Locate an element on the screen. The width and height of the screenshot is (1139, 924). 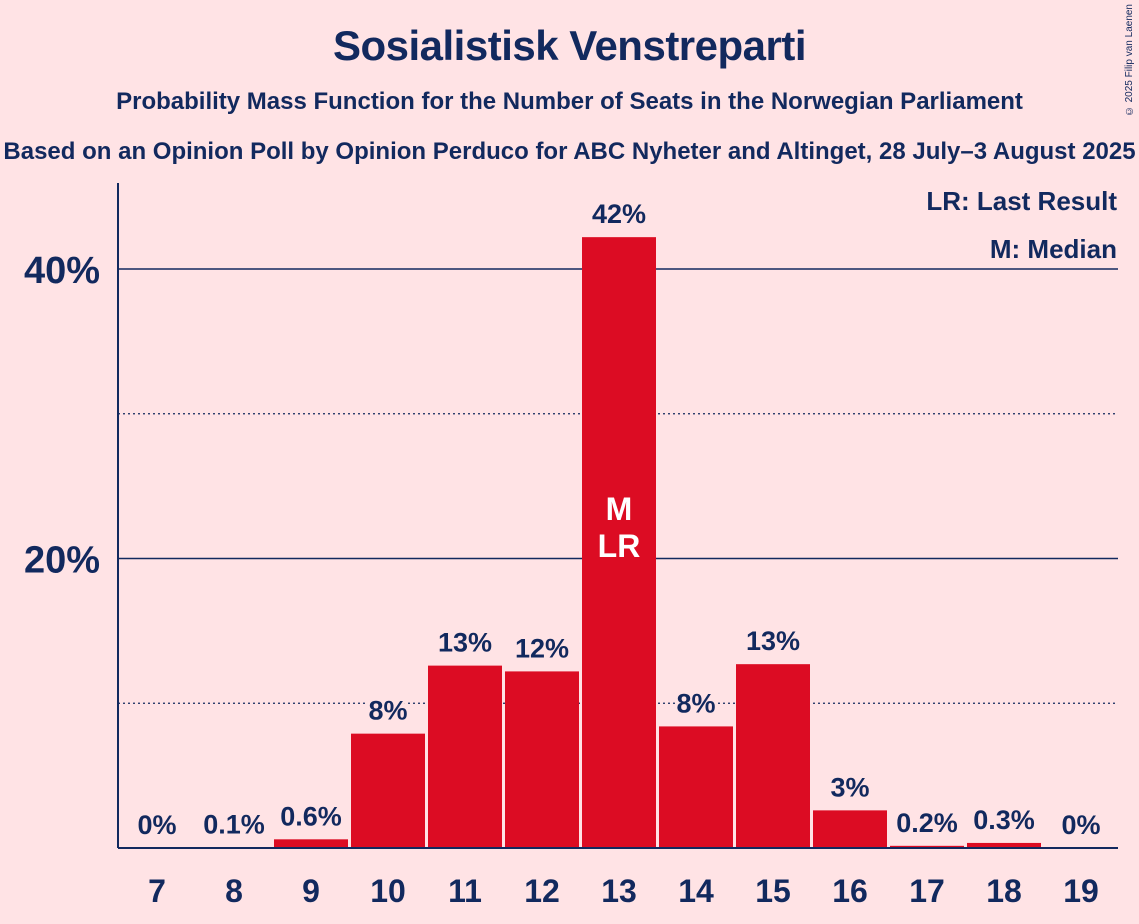
x-tick-label-14: 14 is located at coordinates (696, 891).